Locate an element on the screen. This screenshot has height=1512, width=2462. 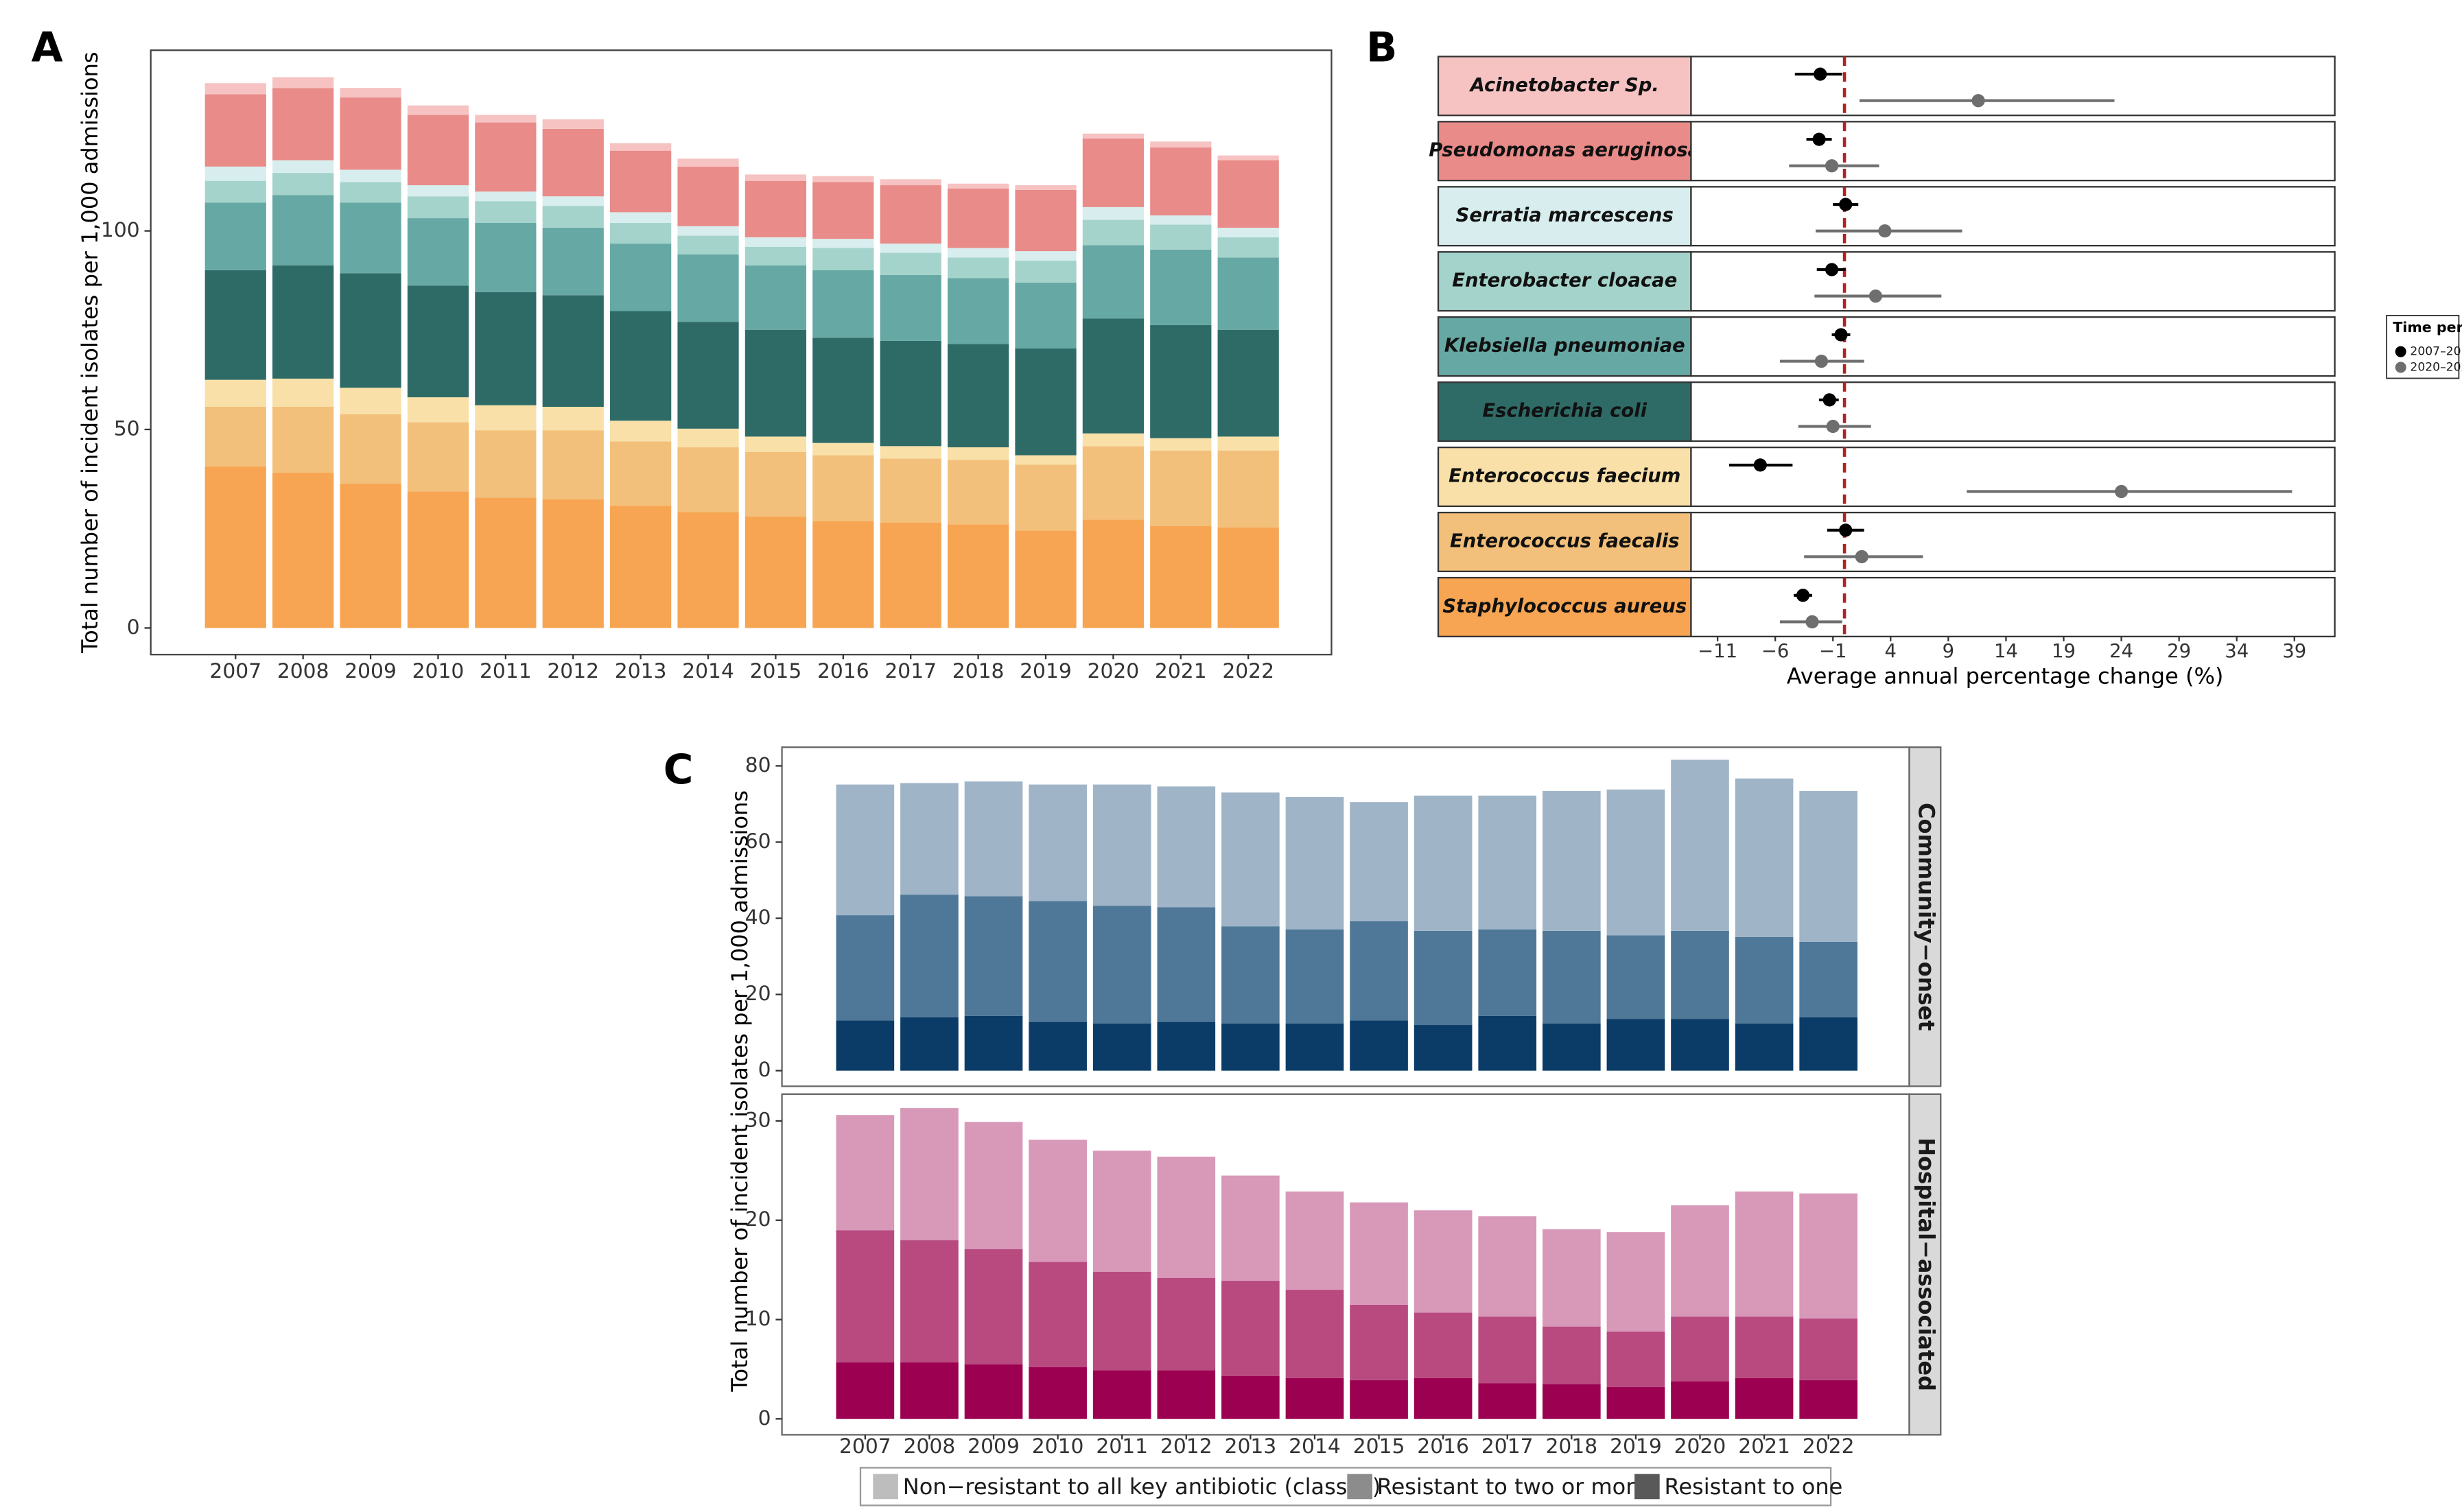
x-axis-label: Average annual percentage change (%) is located at coordinates (2006, 676).